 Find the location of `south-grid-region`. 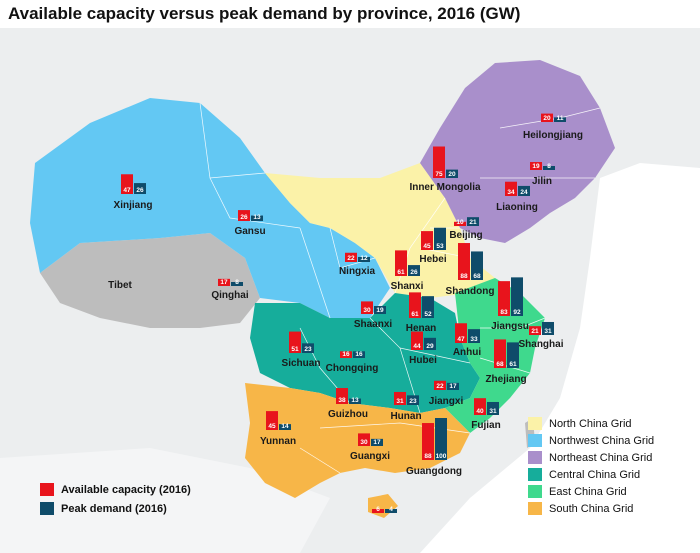

south-grid-region is located at coordinates (357, 440).